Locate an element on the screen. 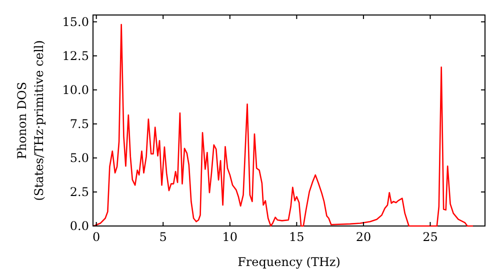  x-tick-label: 25 is located at coordinates (430, 237).